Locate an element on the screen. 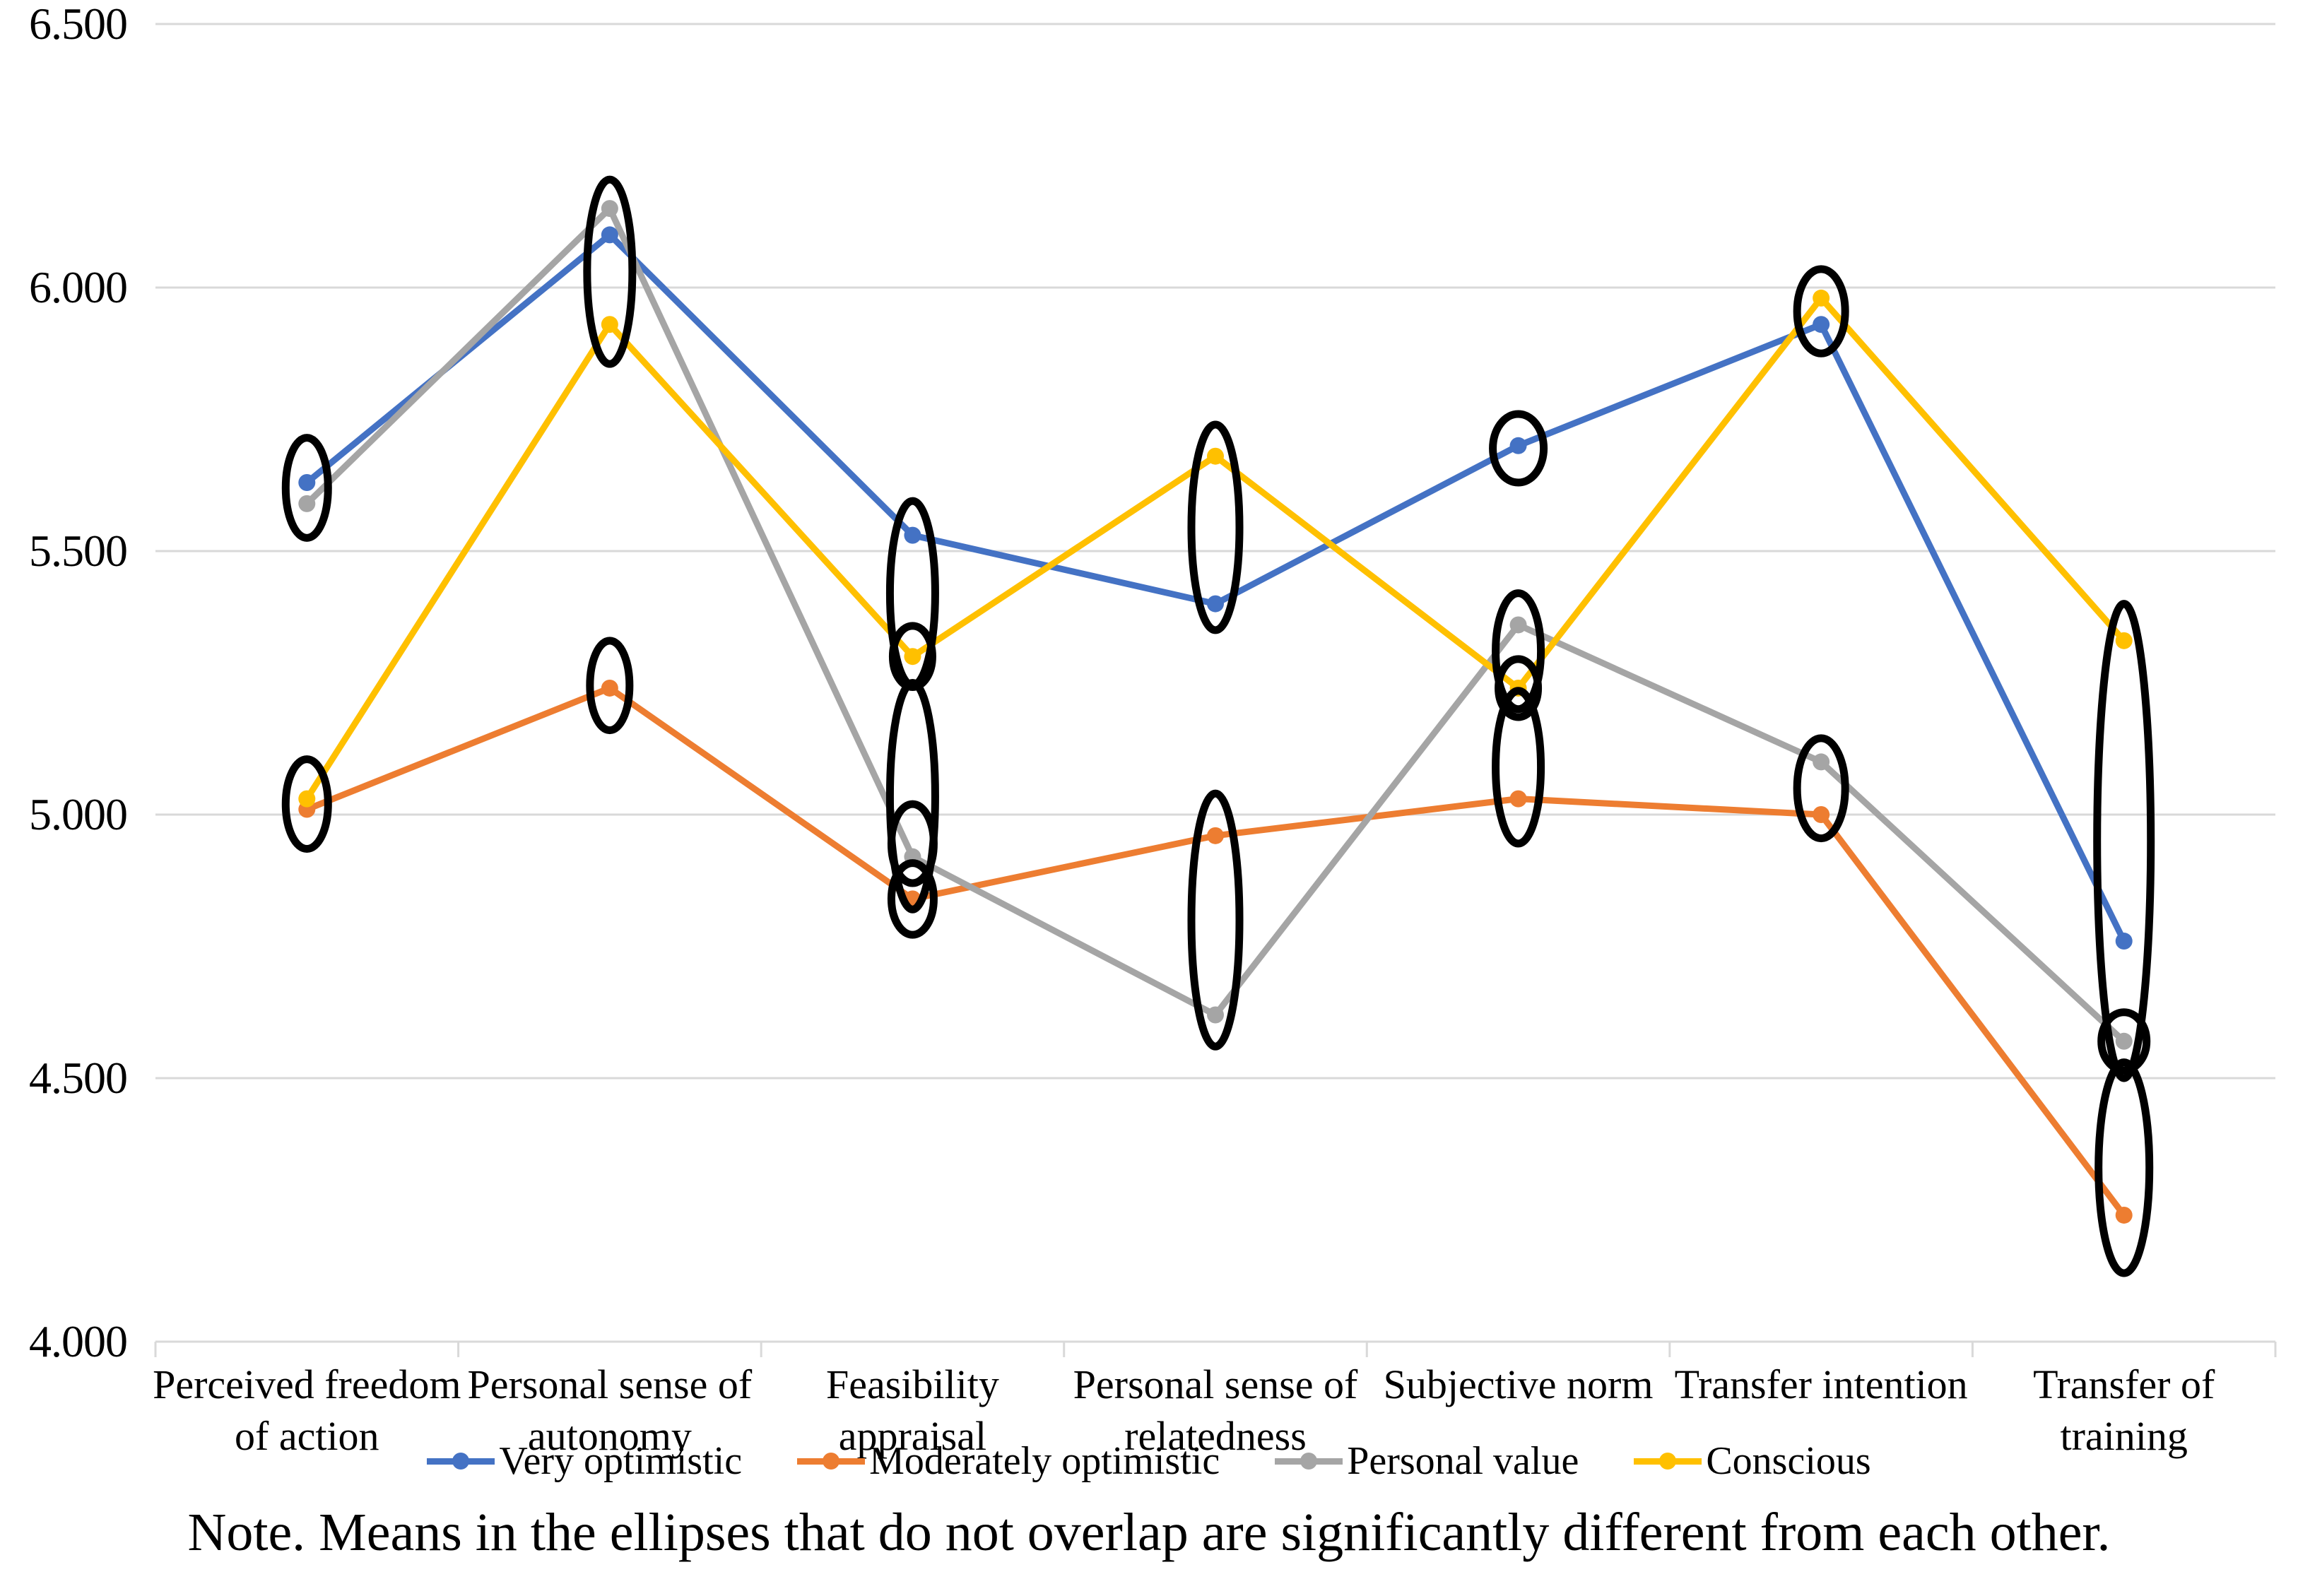 The width and height of the screenshot is (2298, 1596). x-axis-label-line: Transfer of is located at coordinates (2124, 1384).